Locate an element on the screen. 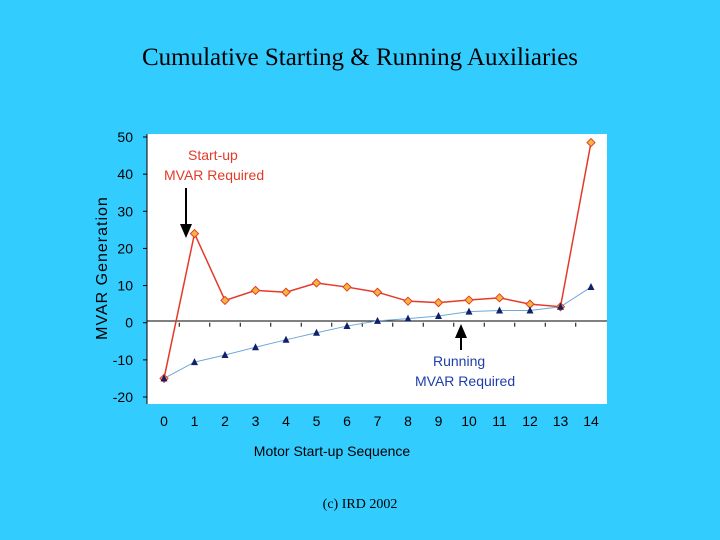  x-tick-label: 6 is located at coordinates (347, 421).